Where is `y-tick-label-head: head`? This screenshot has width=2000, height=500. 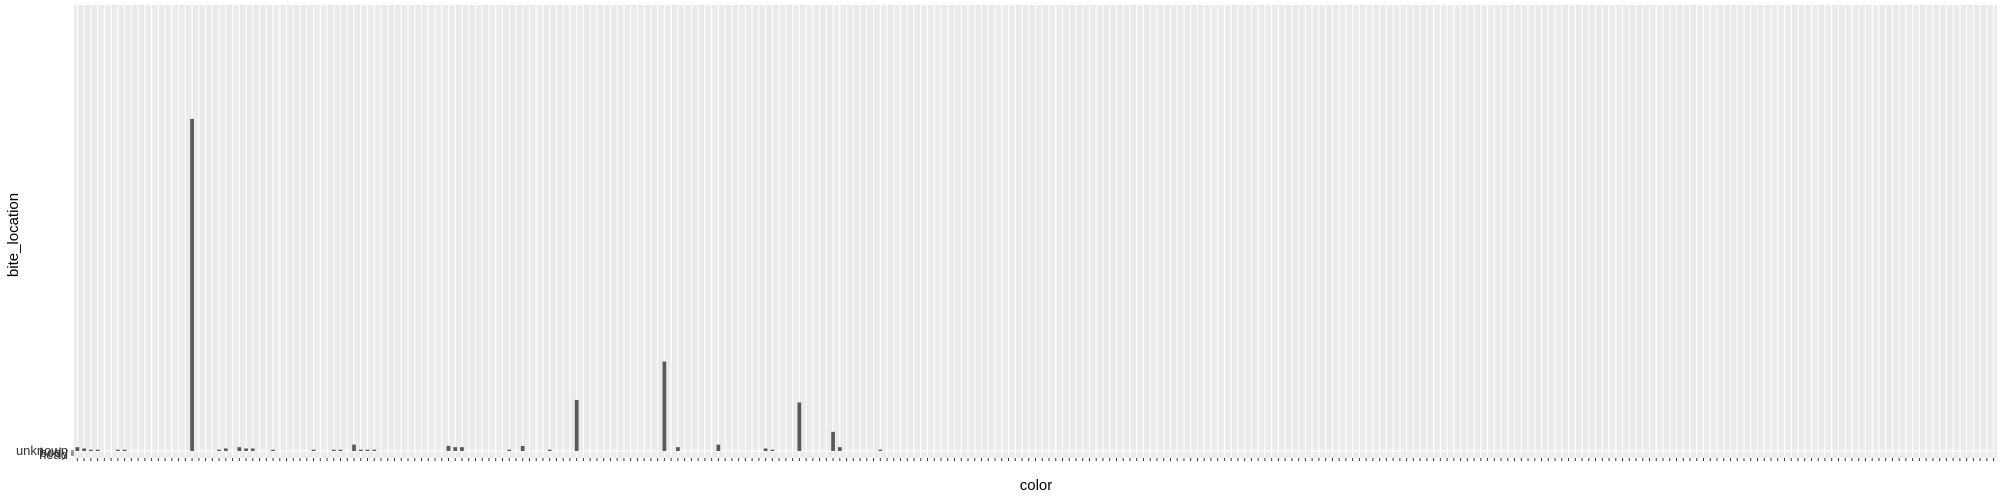 y-tick-label-head: head is located at coordinates (53, 454).